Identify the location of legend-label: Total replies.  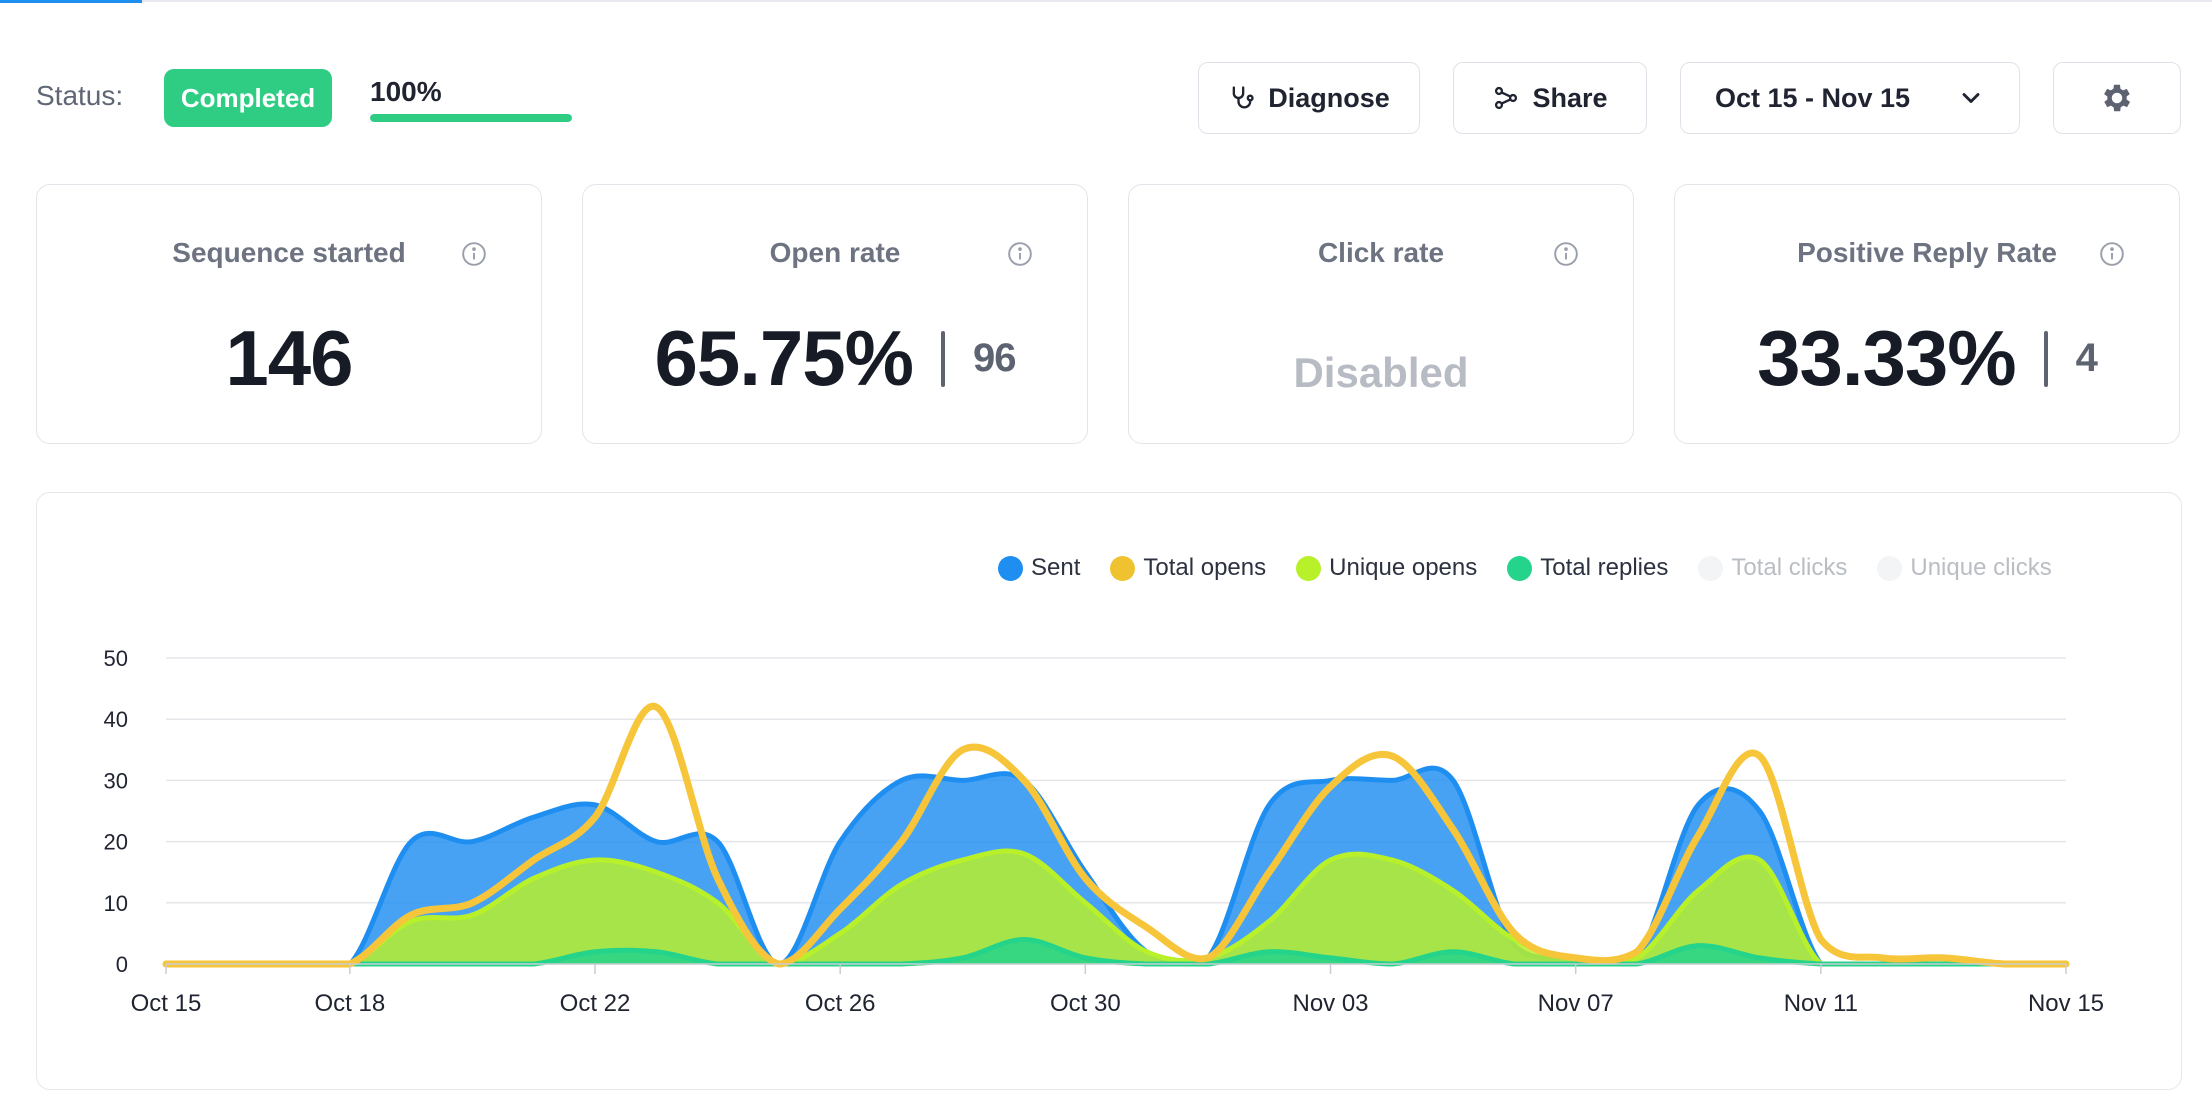
(1604, 567).